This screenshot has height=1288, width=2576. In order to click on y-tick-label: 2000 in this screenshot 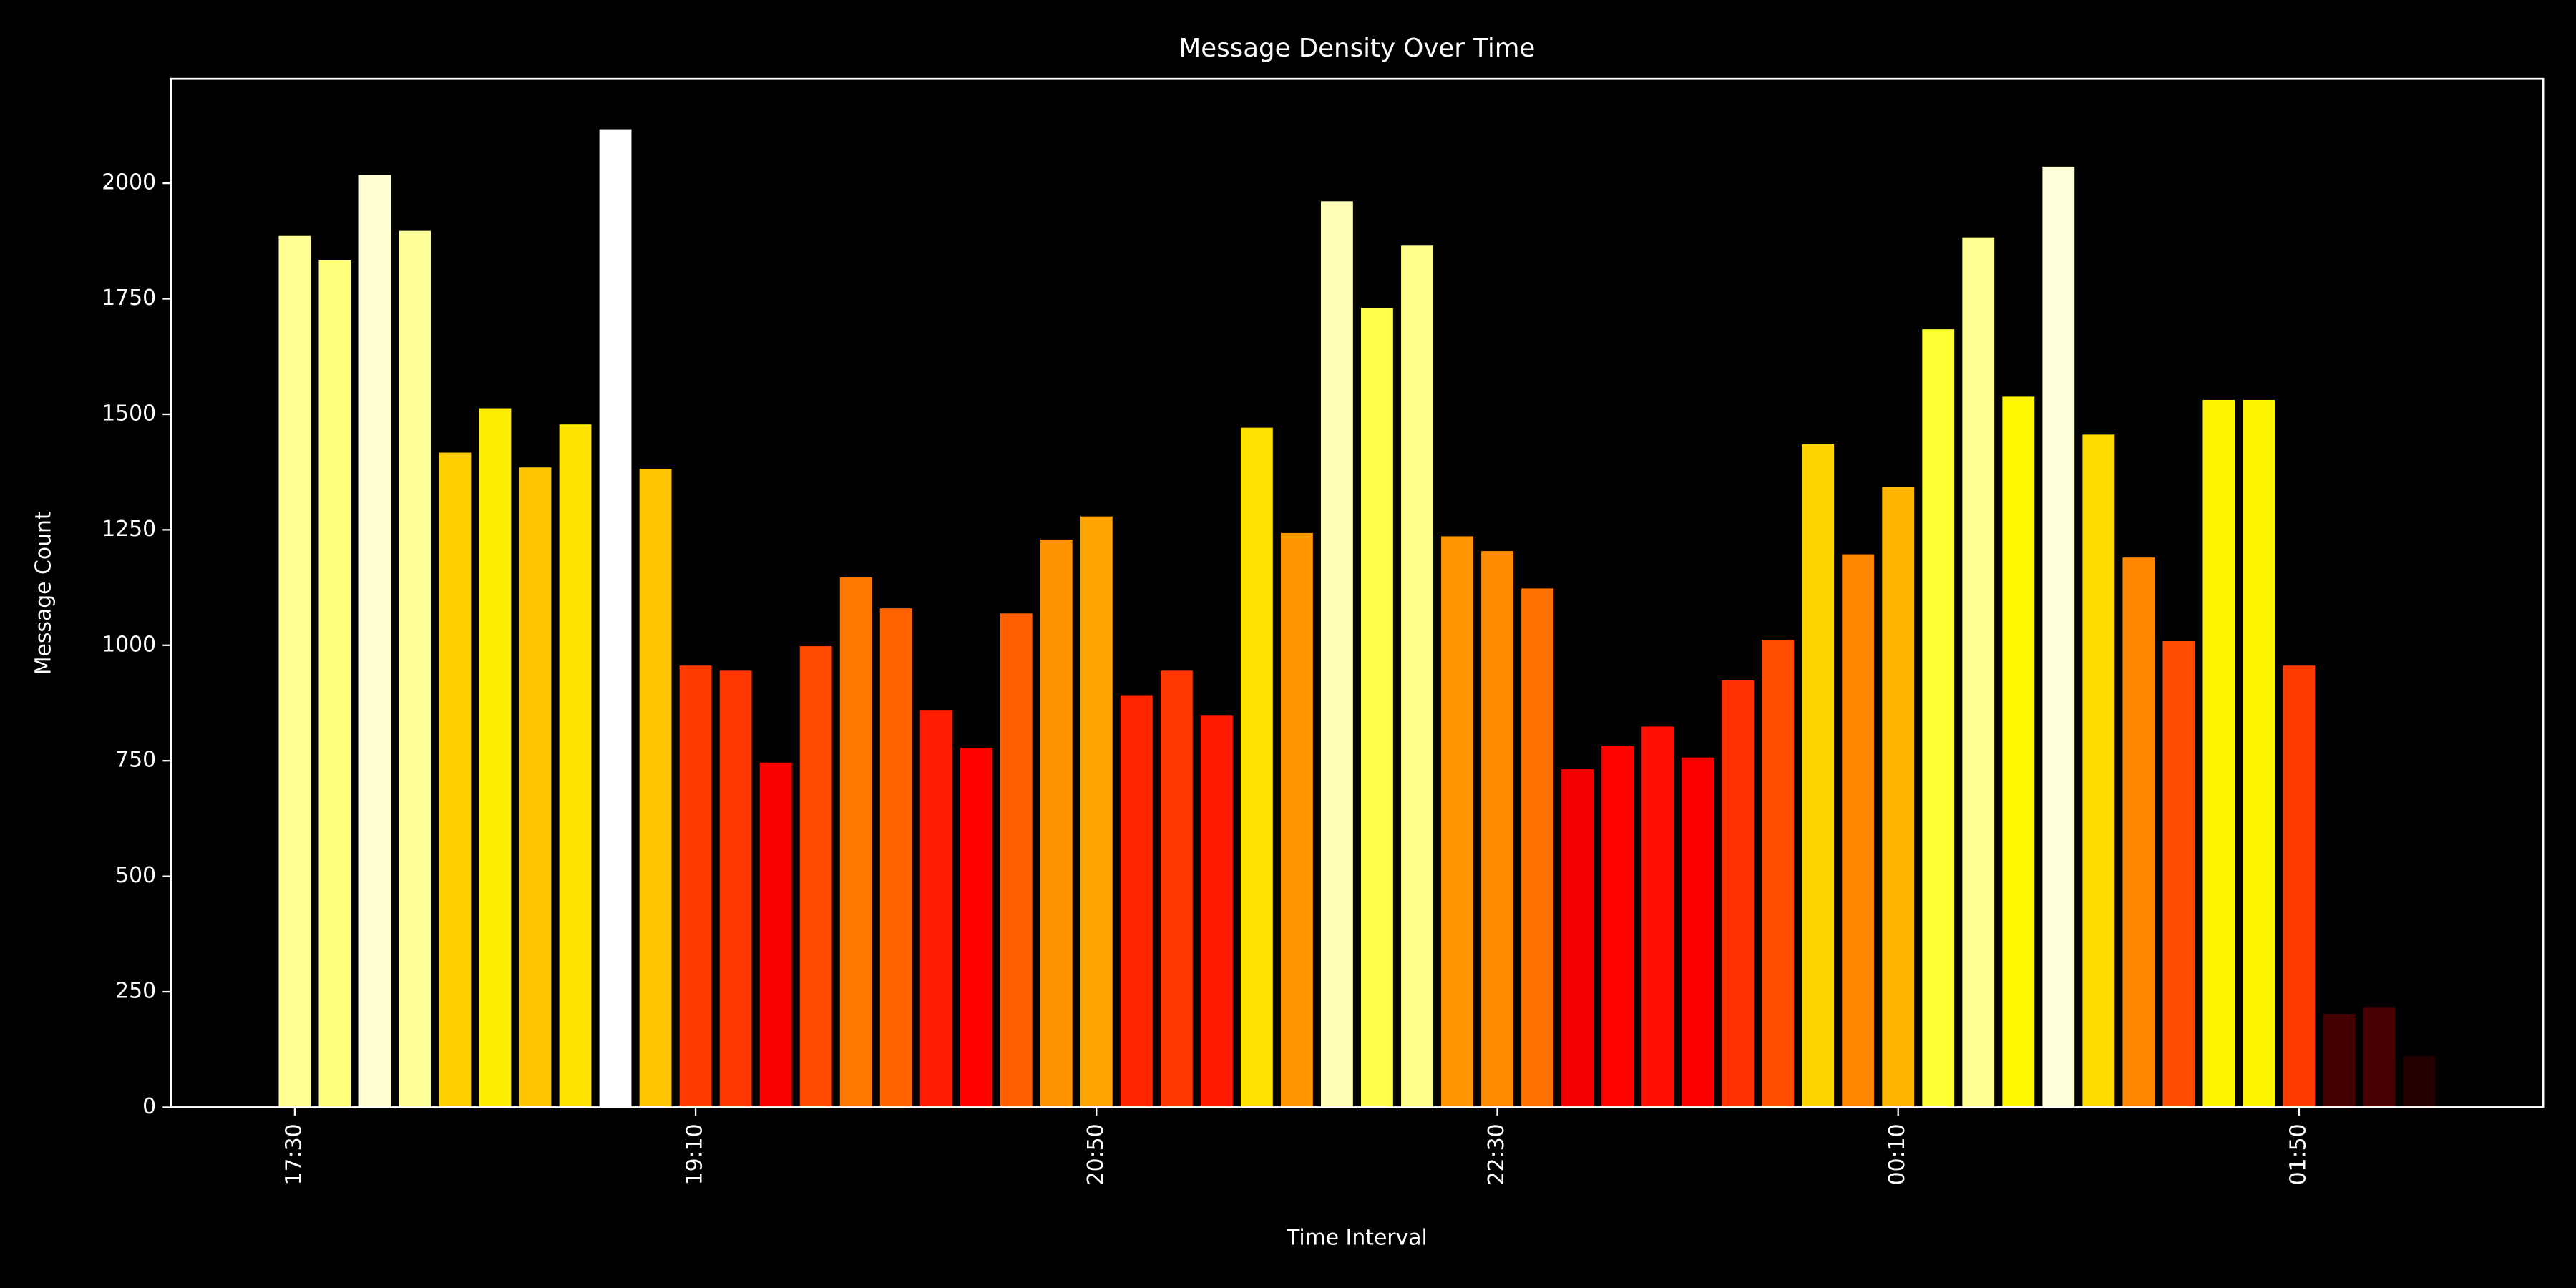, I will do `click(129, 182)`.